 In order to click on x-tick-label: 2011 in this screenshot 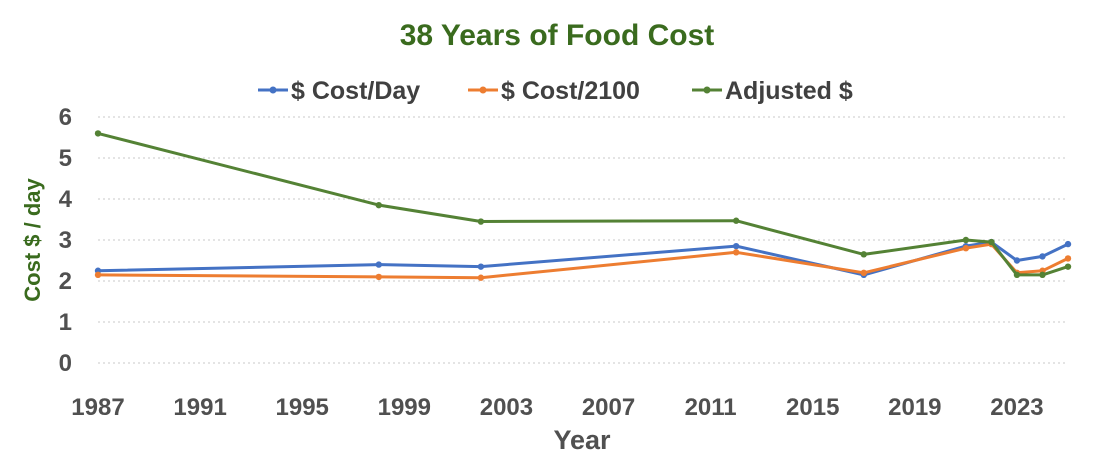, I will do `click(711, 407)`.